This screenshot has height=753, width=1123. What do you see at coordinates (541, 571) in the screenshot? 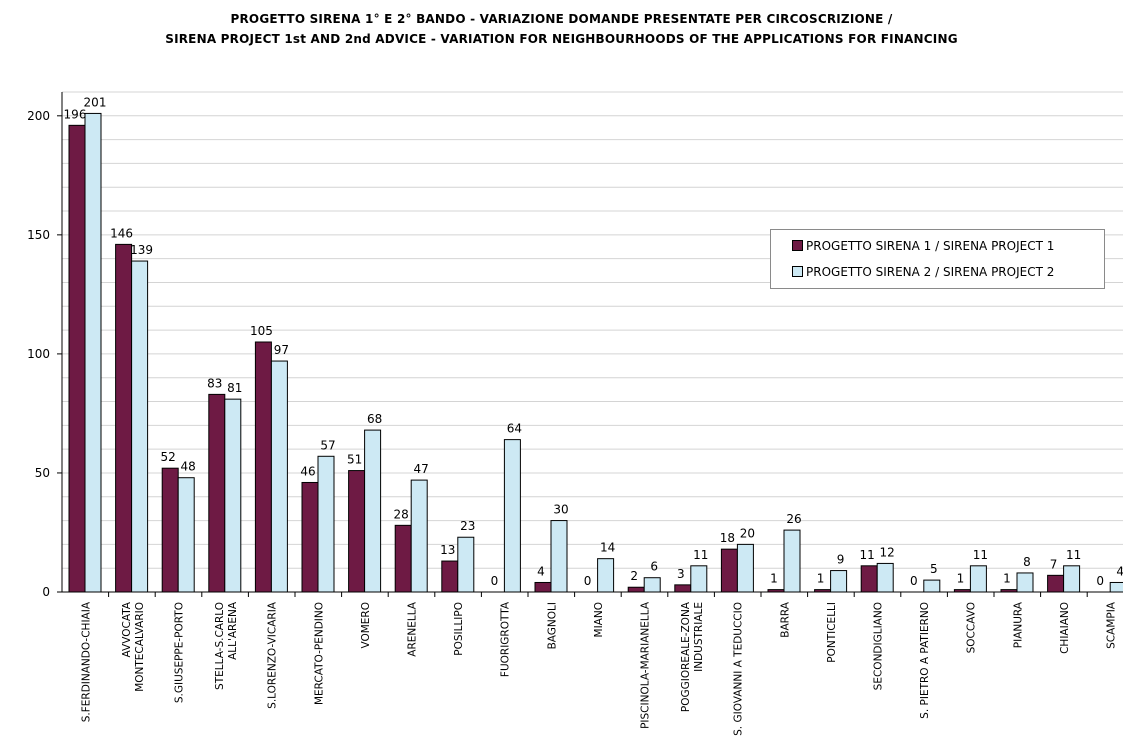
I see `data-label-series-1: 4` at bounding box center [541, 571].